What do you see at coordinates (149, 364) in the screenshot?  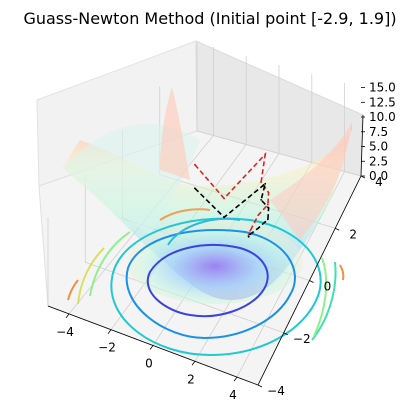 I see `x-tick-label-2: 0` at bounding box center [149, 364].